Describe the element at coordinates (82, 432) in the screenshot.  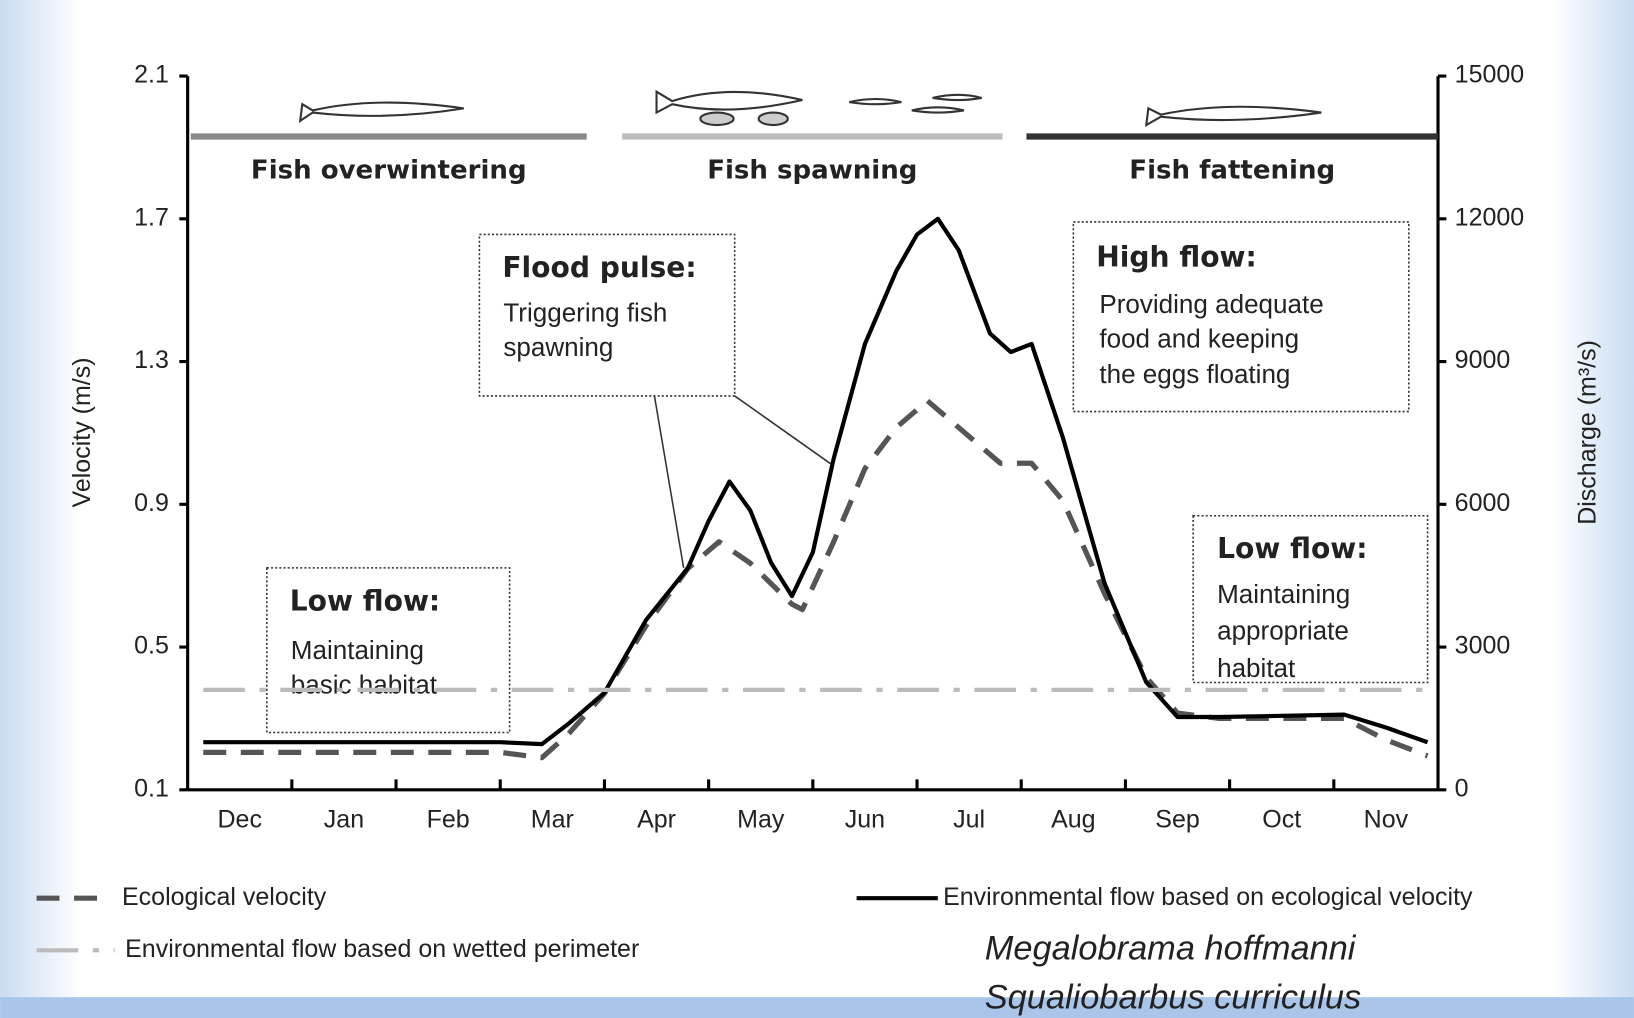
I see `y-axis-label: Velocity (m/s)` at that location.